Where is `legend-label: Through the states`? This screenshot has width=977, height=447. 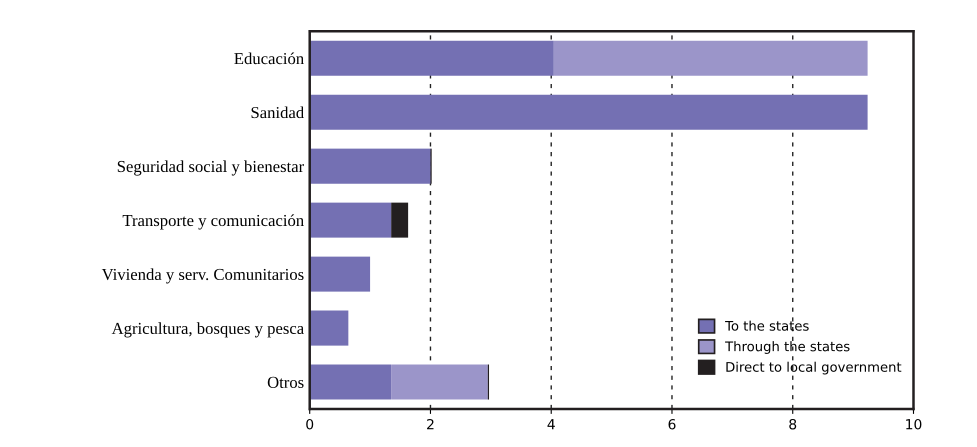 legend-label: Through the states is located at coordinates (787, 347).